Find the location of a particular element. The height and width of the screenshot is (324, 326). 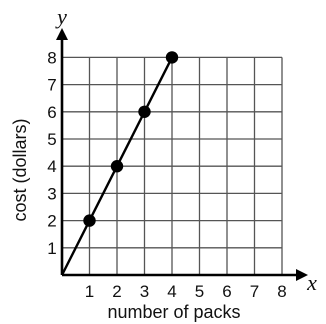

y-axis-arrow is located at coordinates (62, 34).